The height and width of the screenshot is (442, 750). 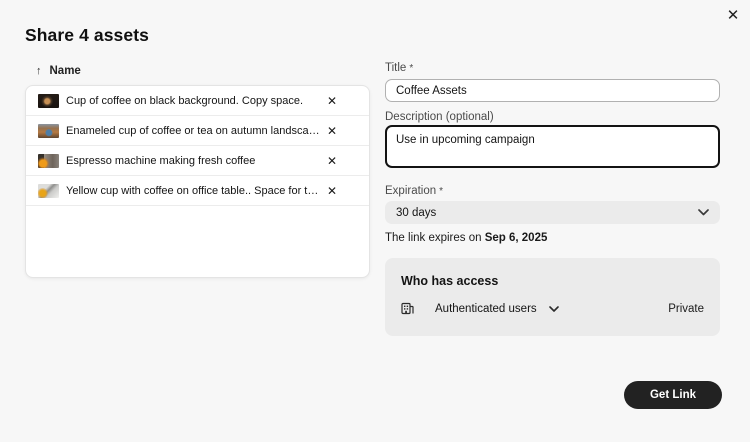 I want to click on access-visibility-badge: Private, so click(x=686, y=308).